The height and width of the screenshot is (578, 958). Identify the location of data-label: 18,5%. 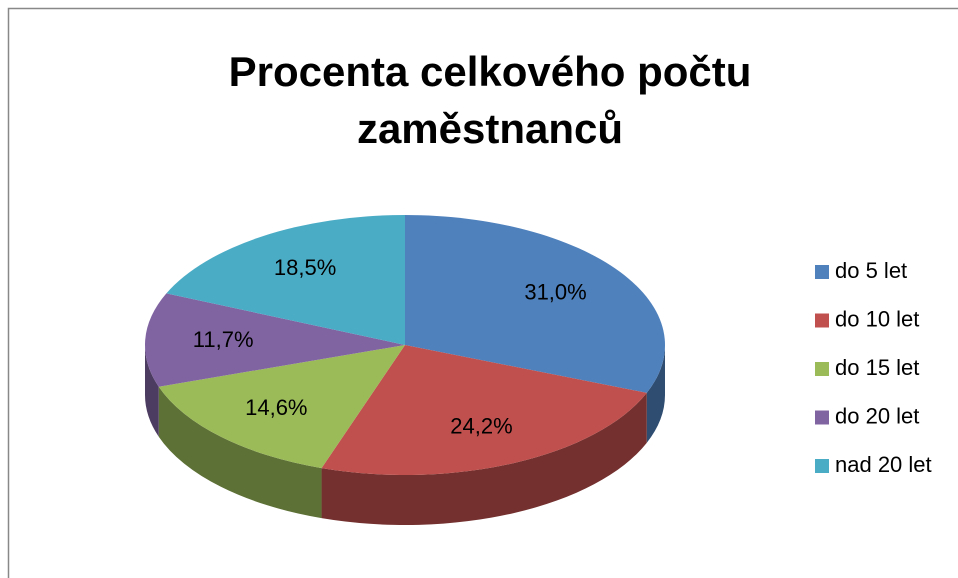
(305, 267).